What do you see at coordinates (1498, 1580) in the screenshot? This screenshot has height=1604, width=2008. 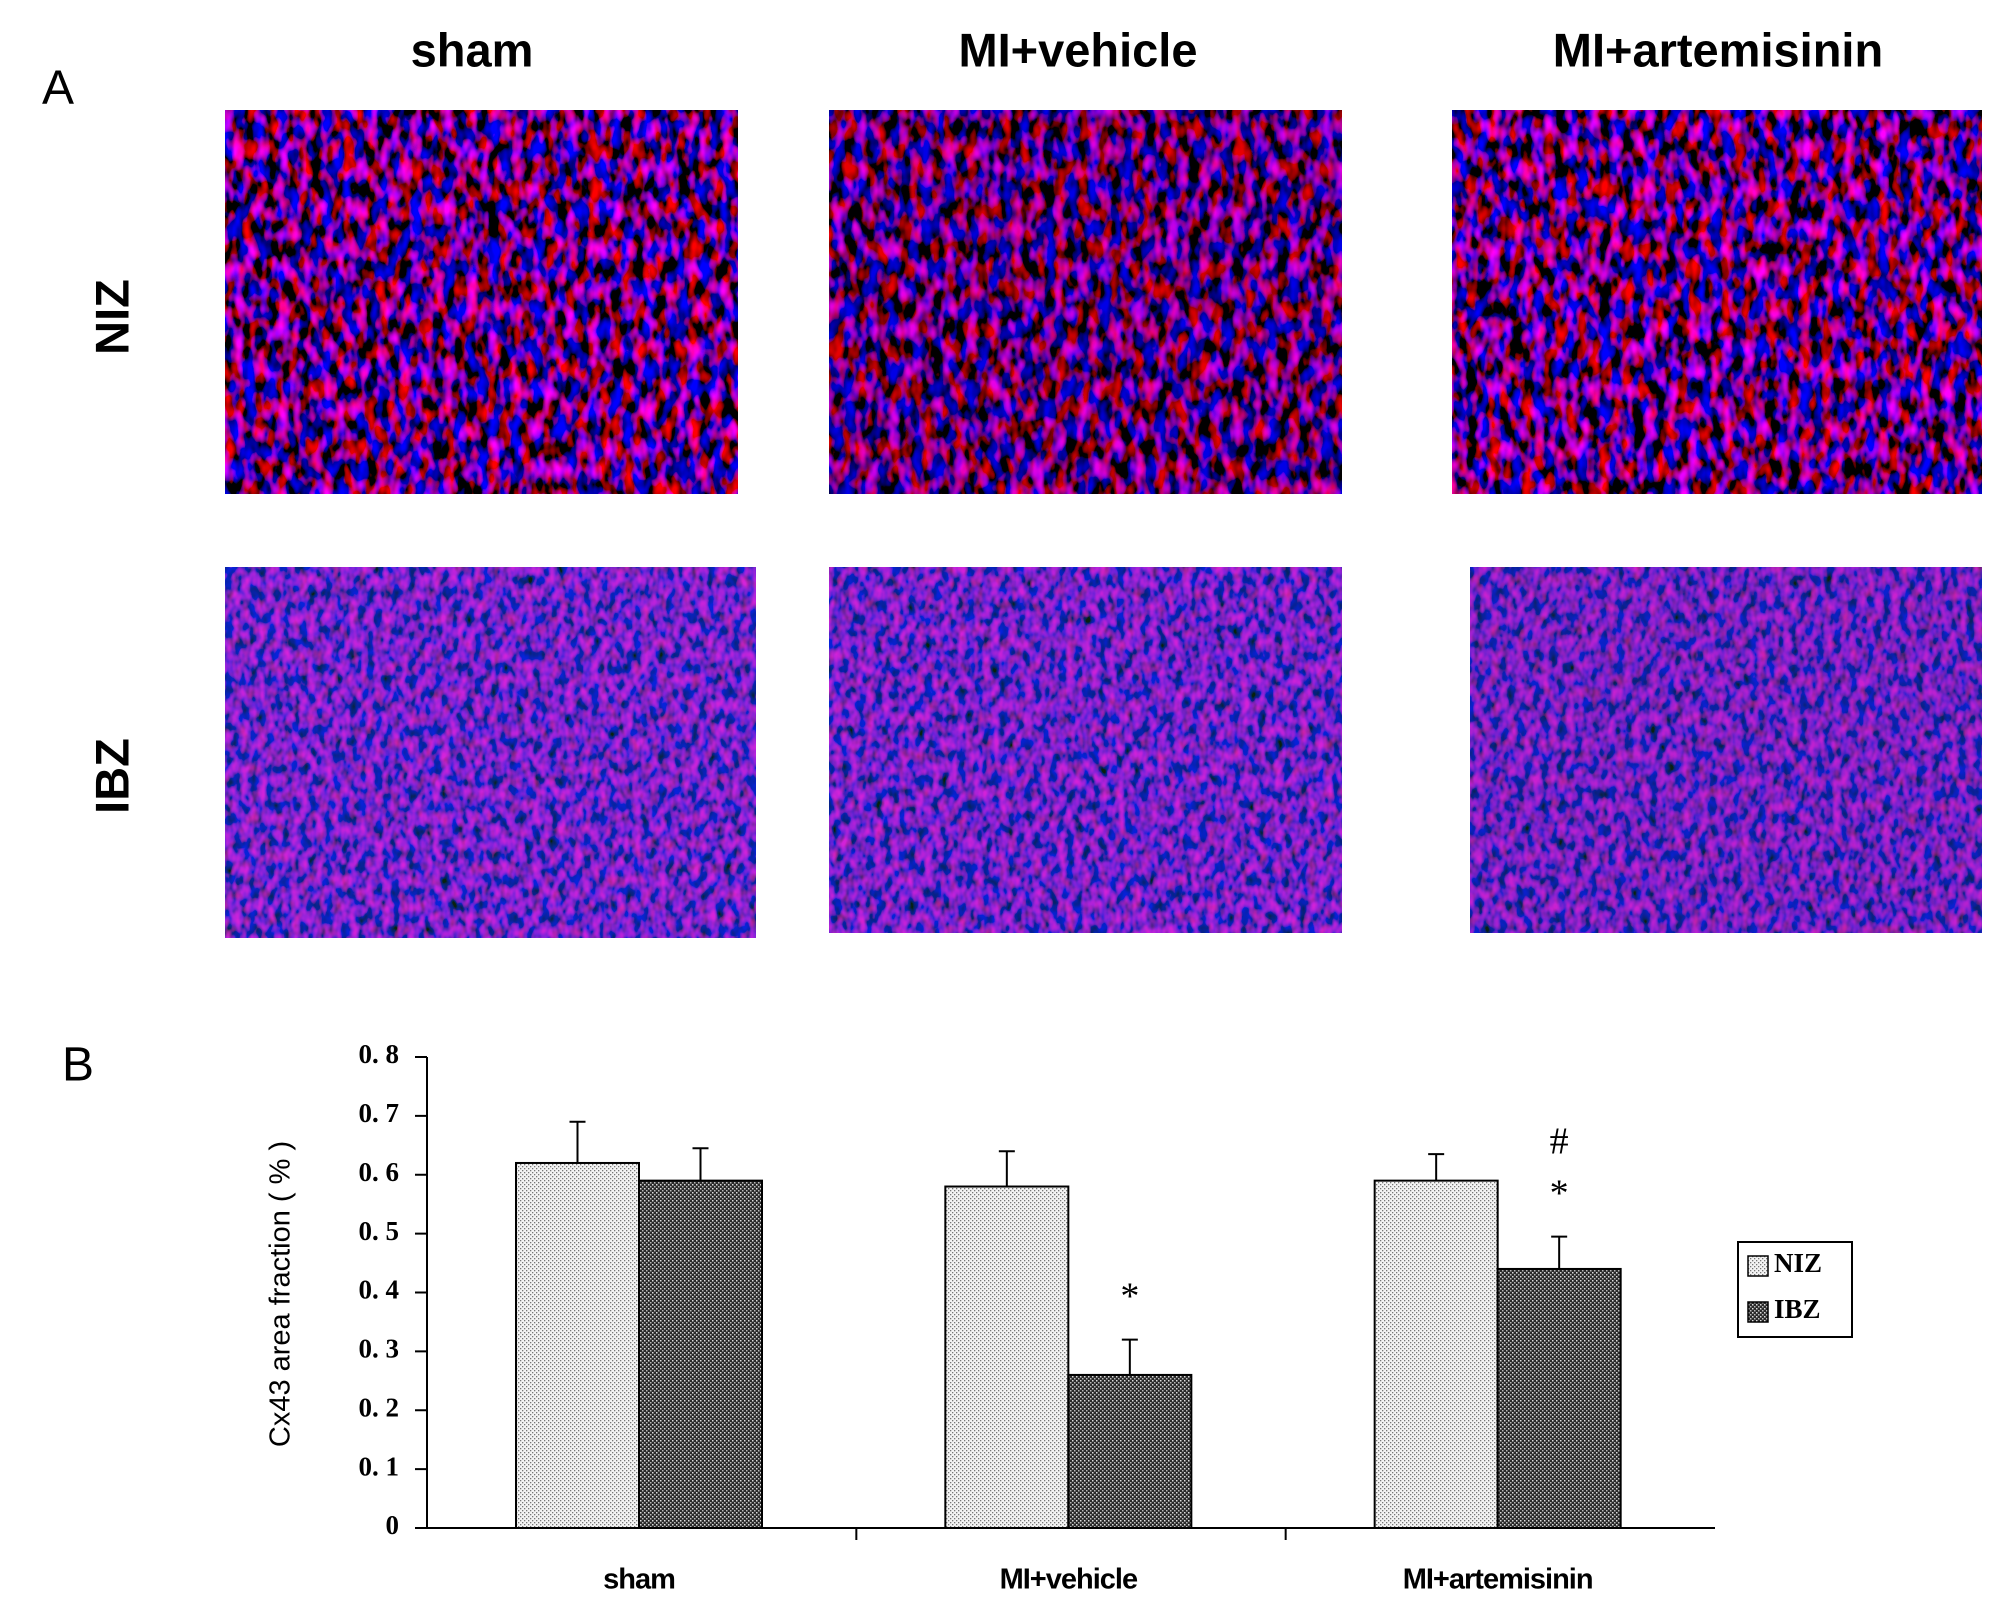 I see `x-tick-label: MI+artemisinin` at bounding box center [1498, 1580].